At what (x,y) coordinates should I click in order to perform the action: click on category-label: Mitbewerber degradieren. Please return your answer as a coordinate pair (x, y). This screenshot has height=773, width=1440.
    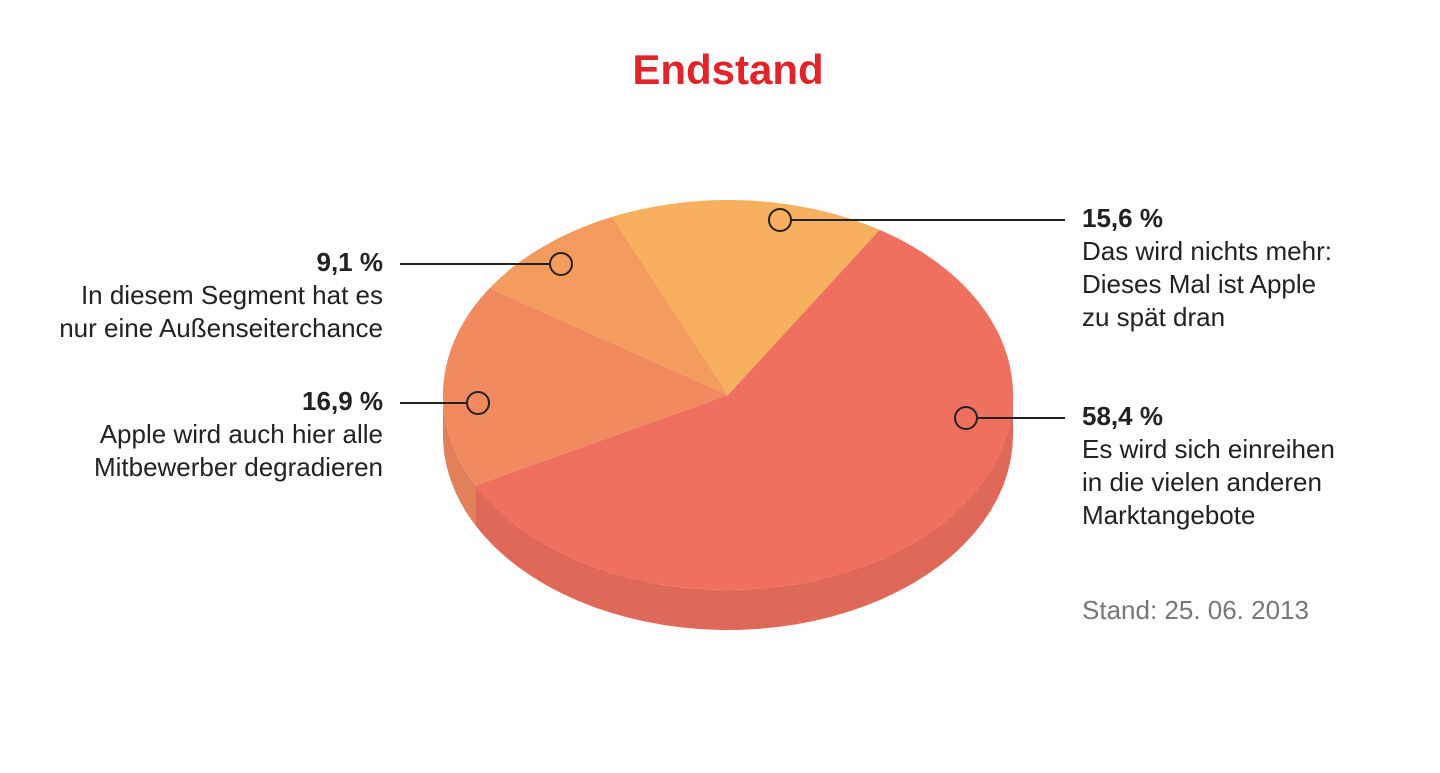
    Looking at the image, I should click on (238, 467).